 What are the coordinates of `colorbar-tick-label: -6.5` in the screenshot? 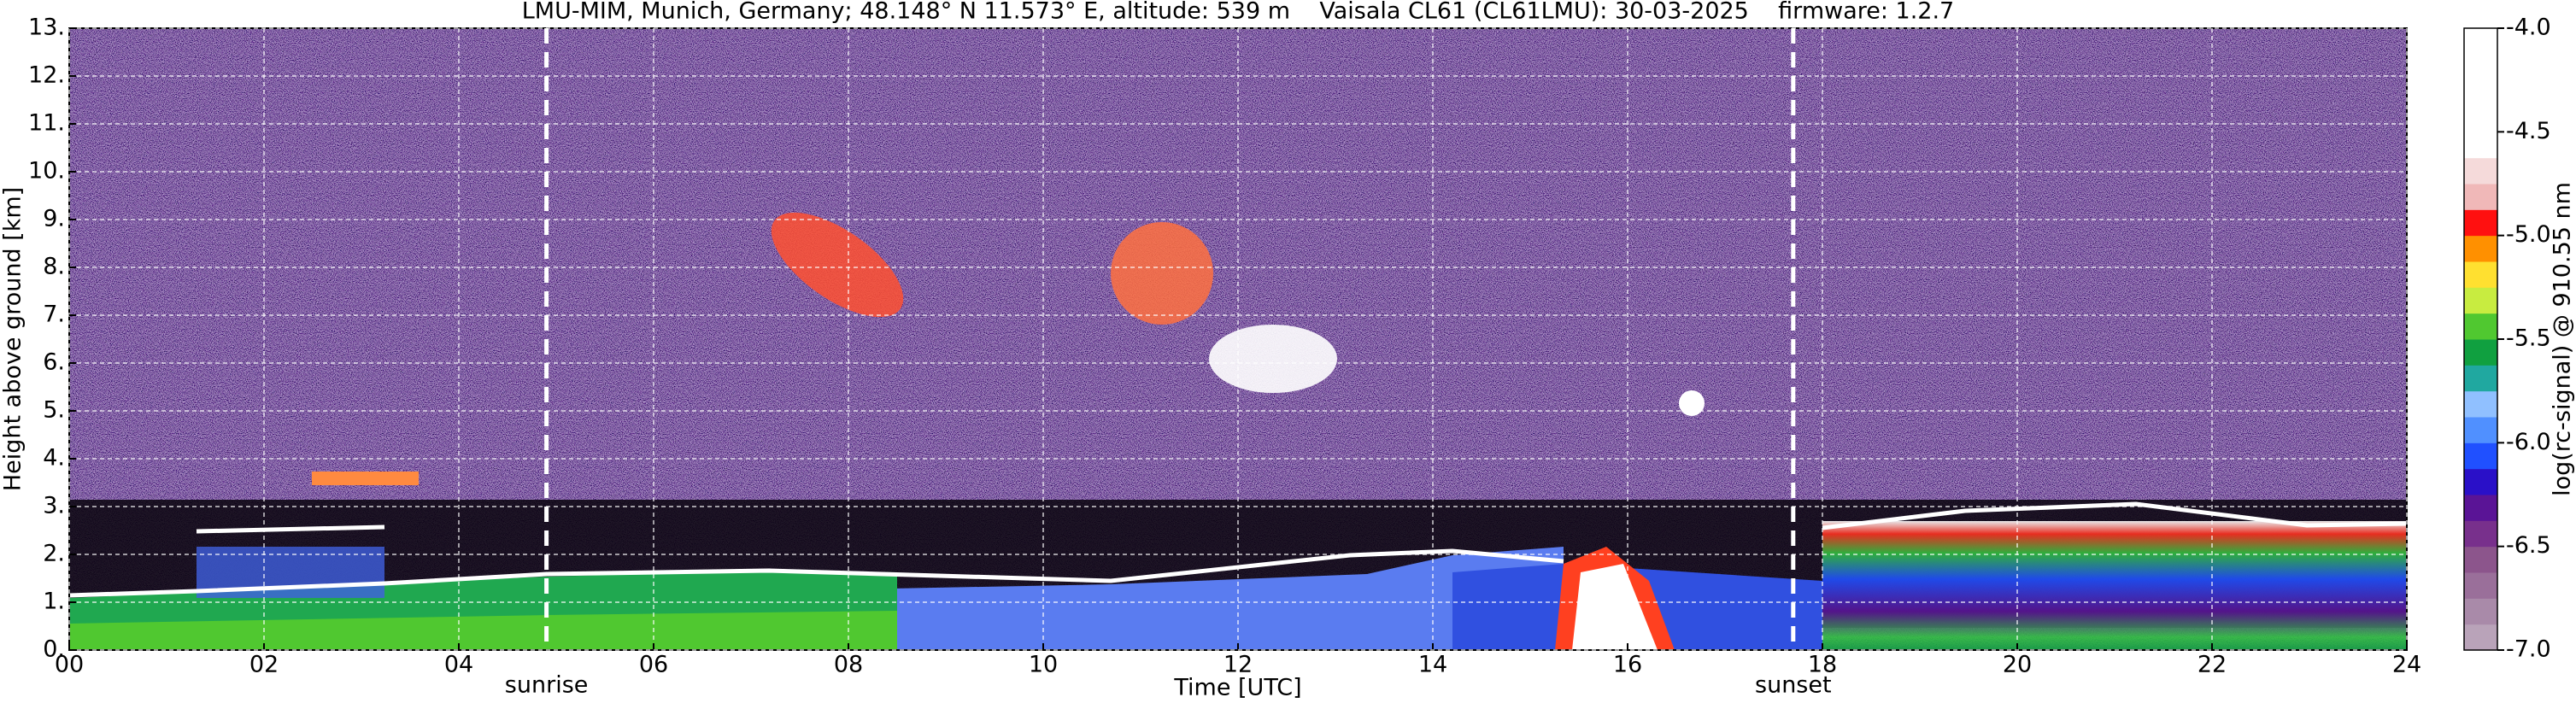 It's located at (2528, 545).